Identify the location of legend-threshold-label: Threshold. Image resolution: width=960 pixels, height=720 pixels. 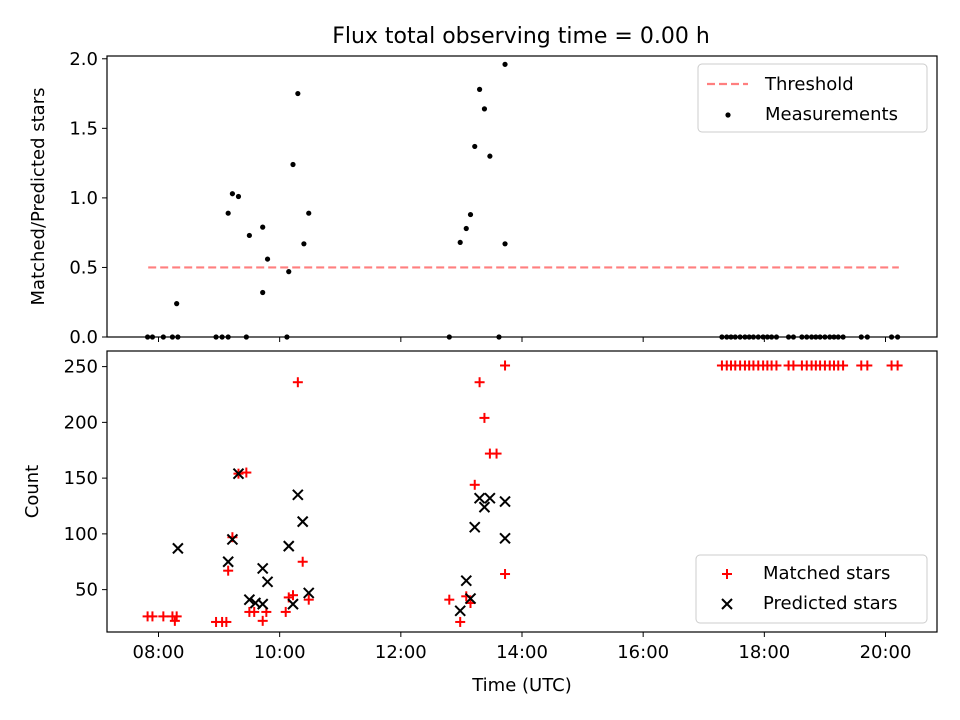
(809, 84).